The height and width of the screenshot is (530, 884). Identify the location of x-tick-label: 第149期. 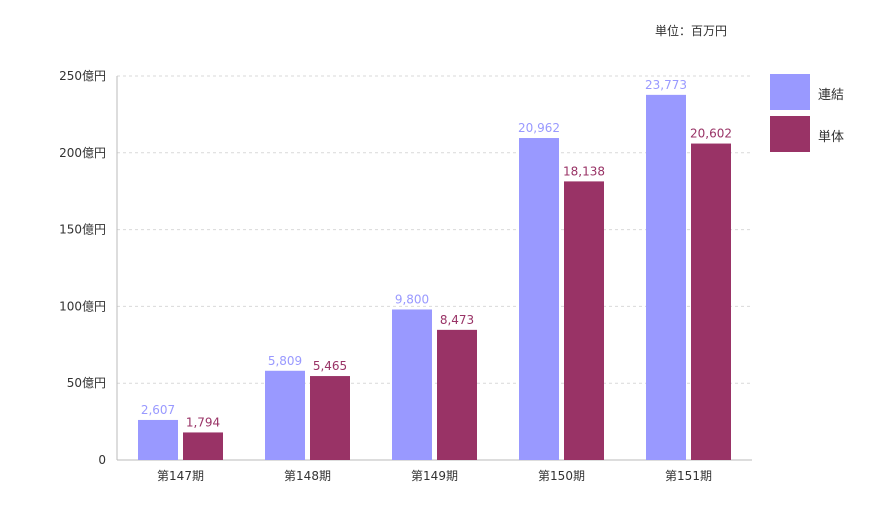
(434, 476).